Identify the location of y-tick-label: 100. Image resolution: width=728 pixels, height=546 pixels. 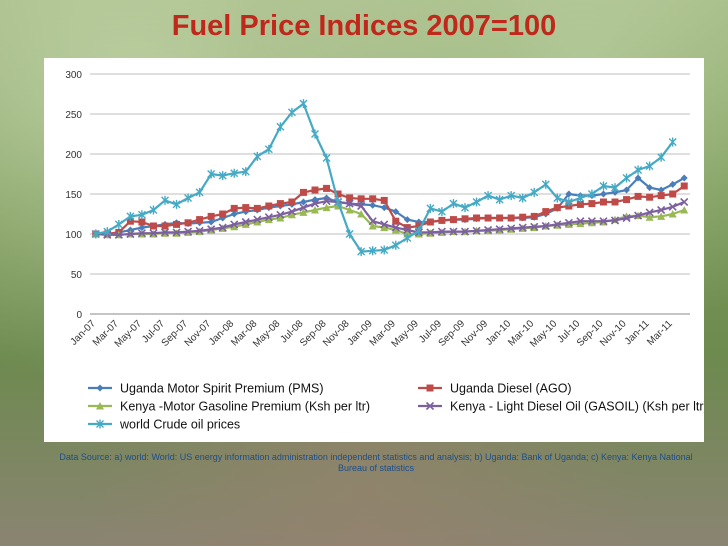
(73, 235).